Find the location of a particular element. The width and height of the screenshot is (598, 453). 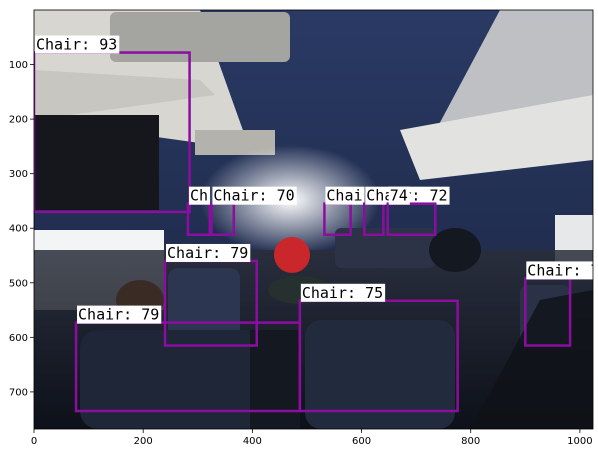

y-tick-label: 500 is located at coordinates (18, 283).